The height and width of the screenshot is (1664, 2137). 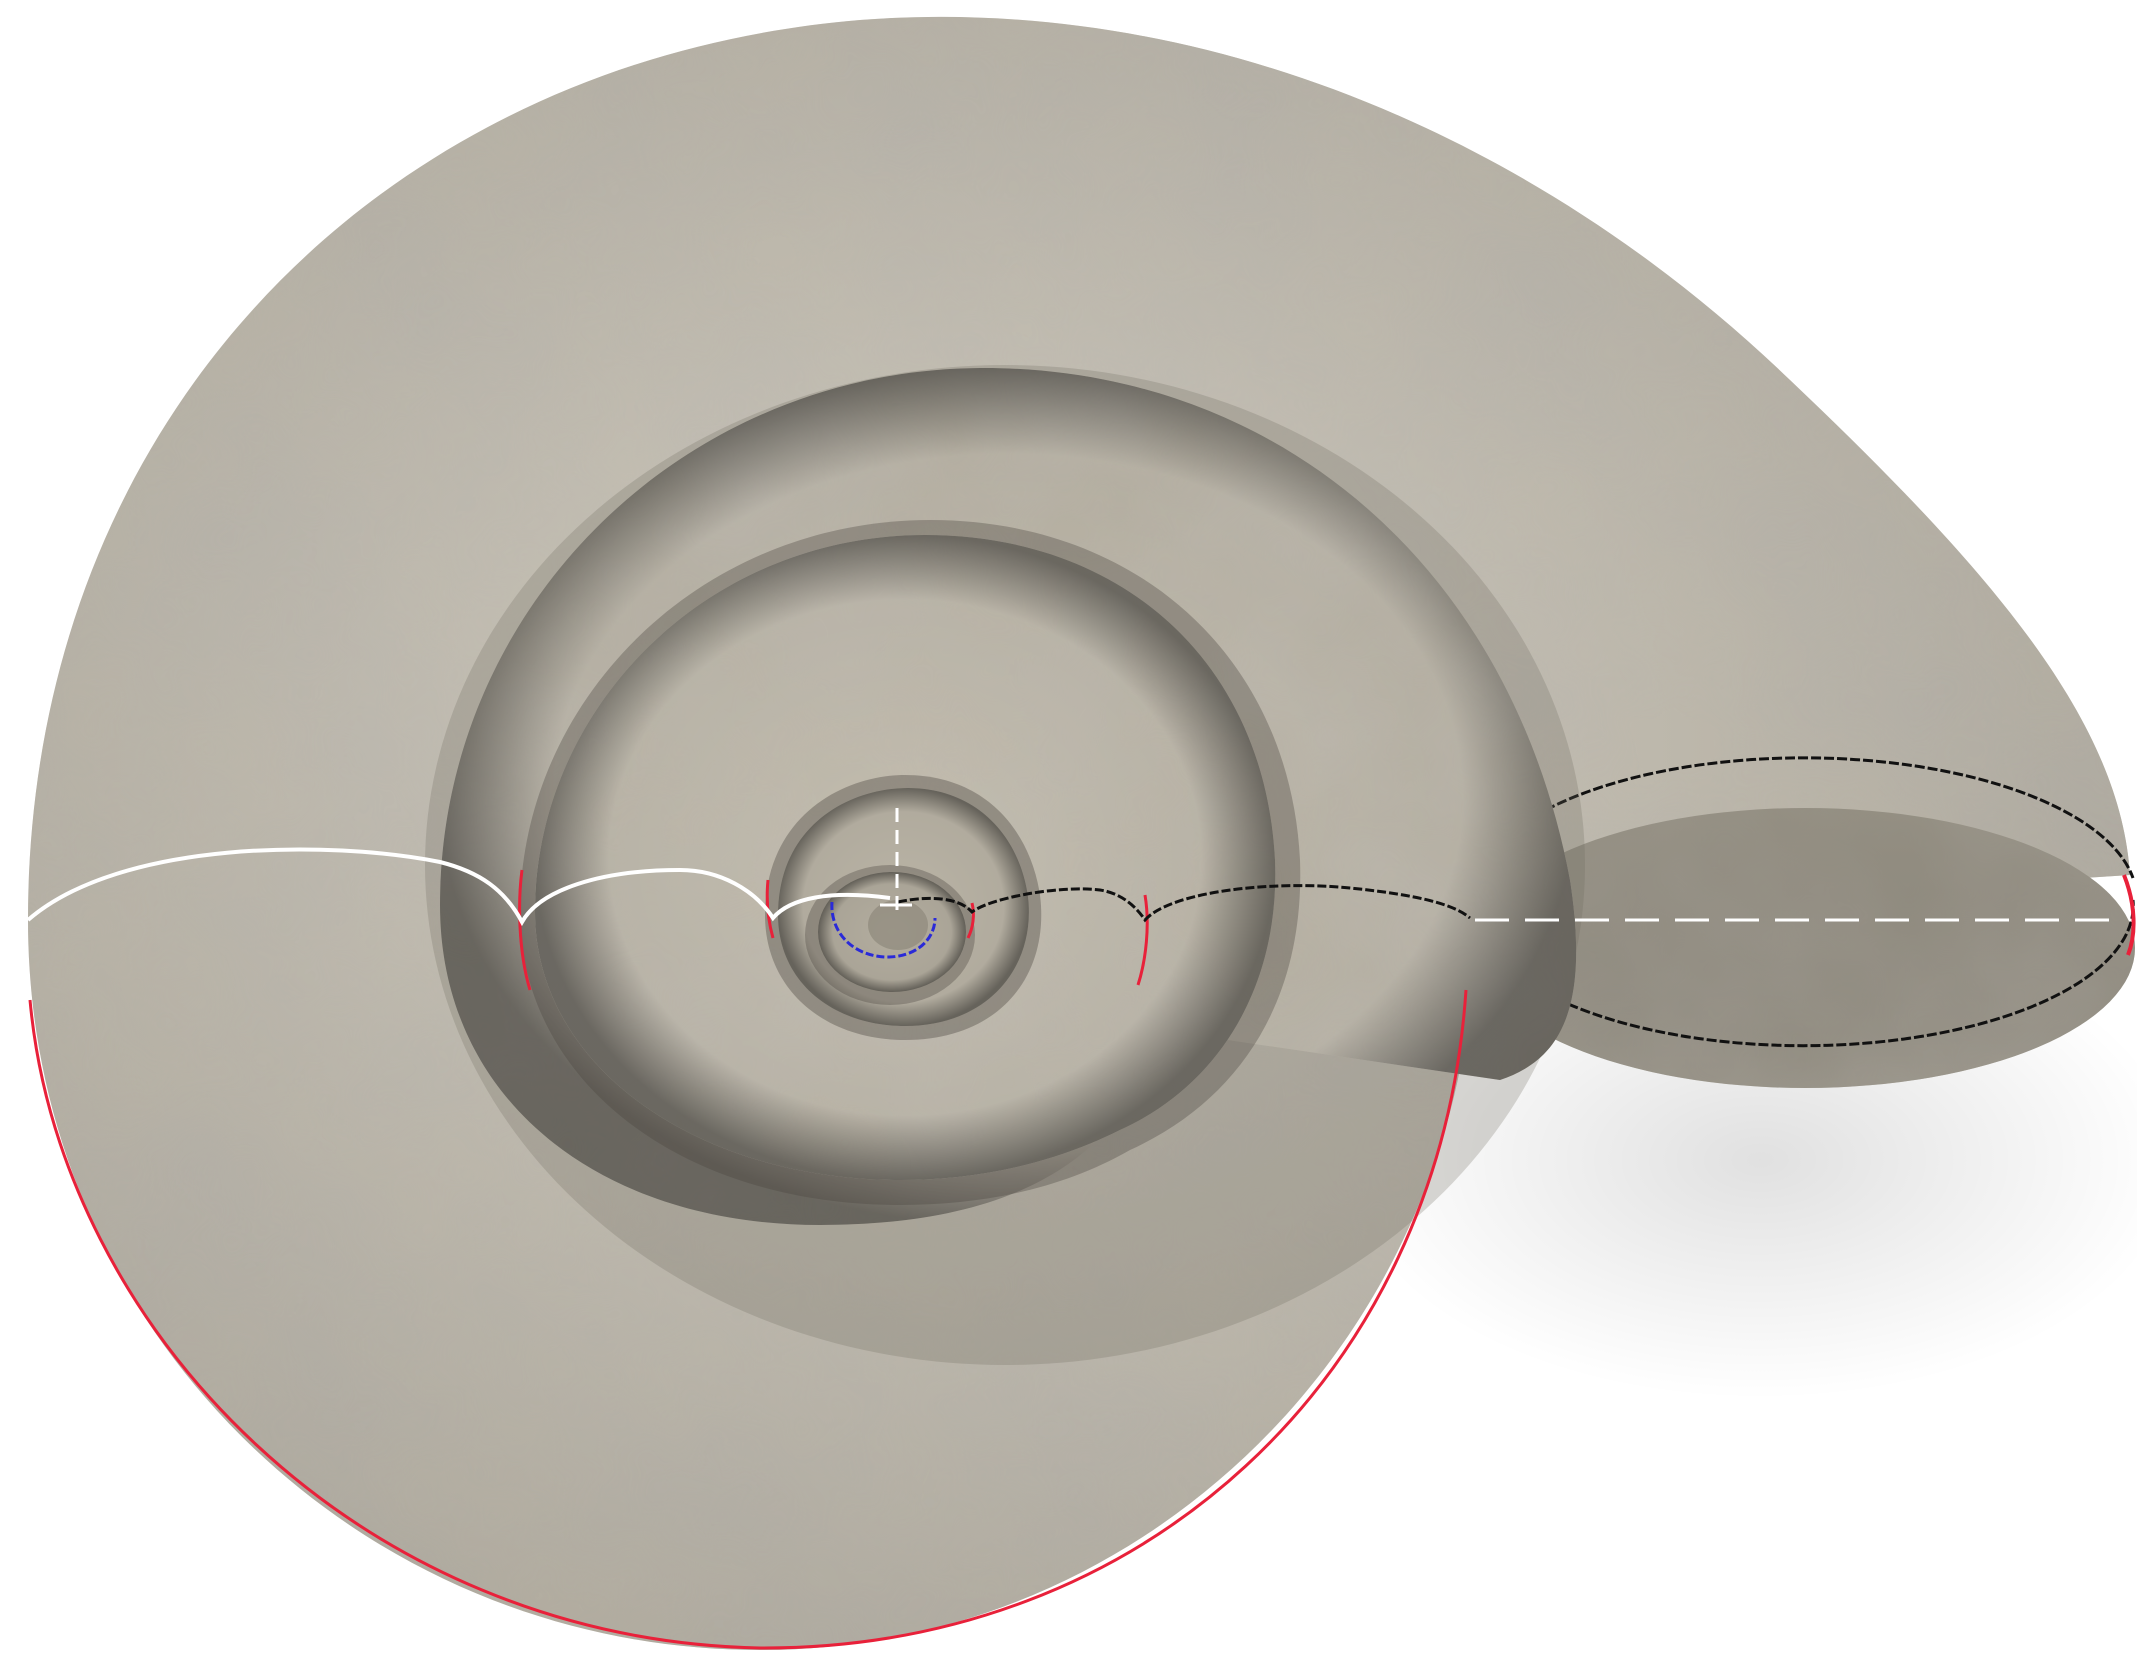 I want to click on suture-curve-black, so click(x=1184, y=903).